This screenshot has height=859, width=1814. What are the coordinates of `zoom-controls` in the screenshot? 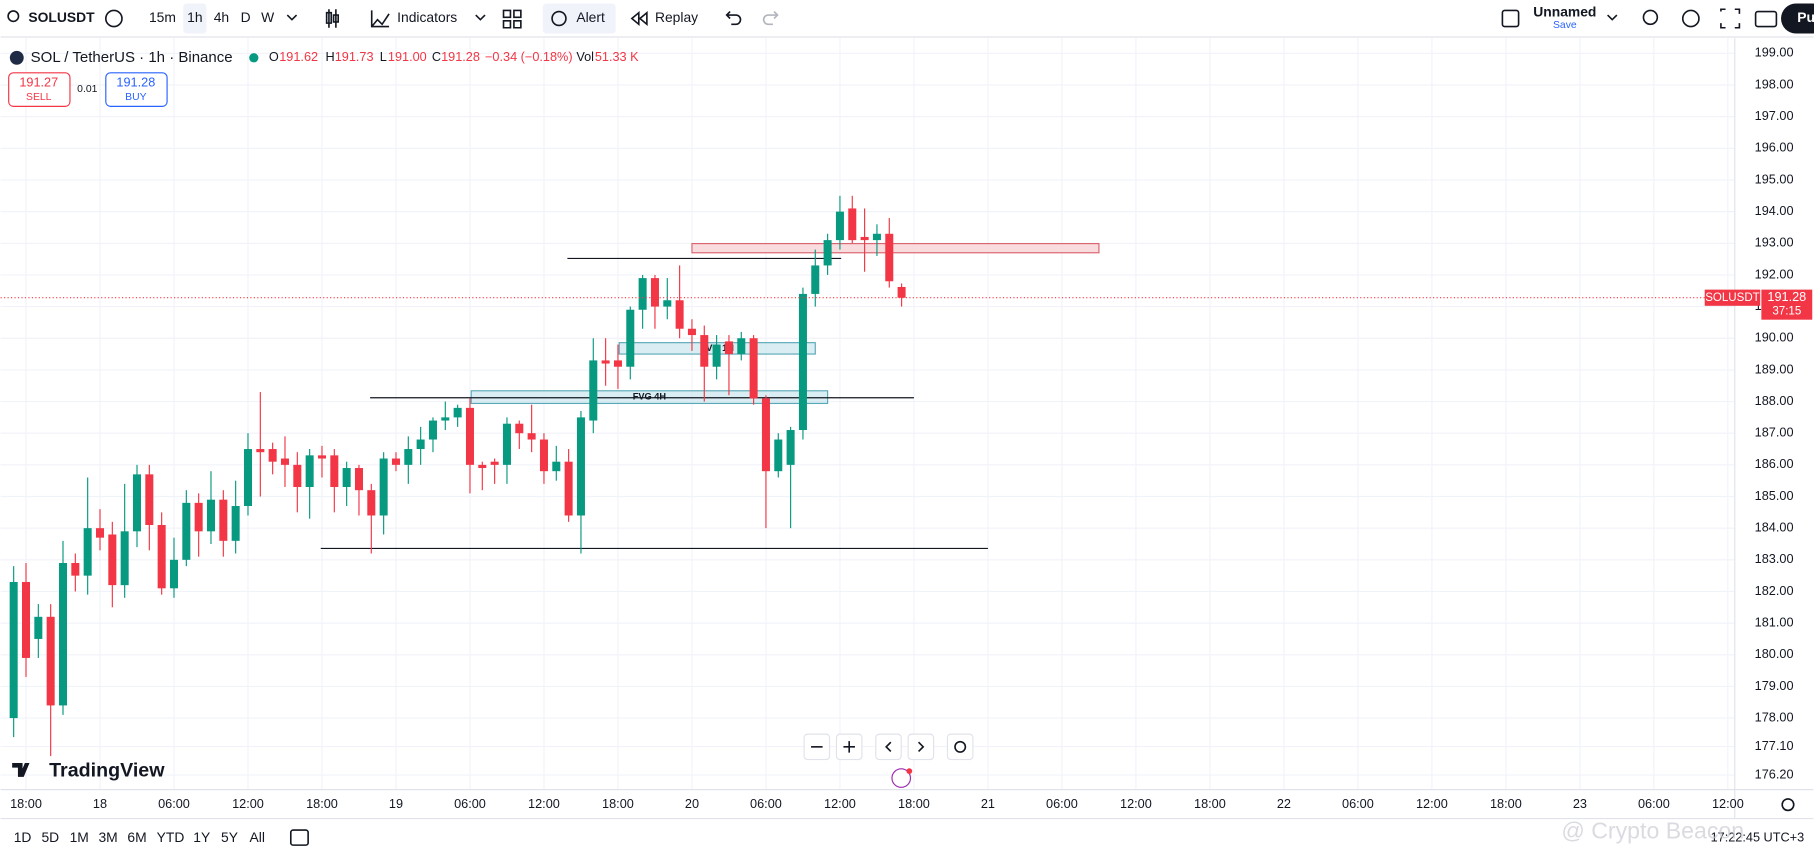 It's located at (888, 747).